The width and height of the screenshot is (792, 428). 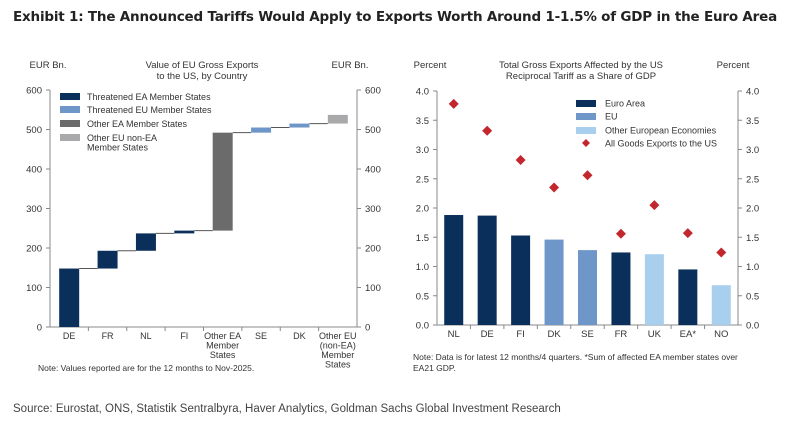 I want to click on y-tick-label-right: 4.0, so click(x=752, y=92).